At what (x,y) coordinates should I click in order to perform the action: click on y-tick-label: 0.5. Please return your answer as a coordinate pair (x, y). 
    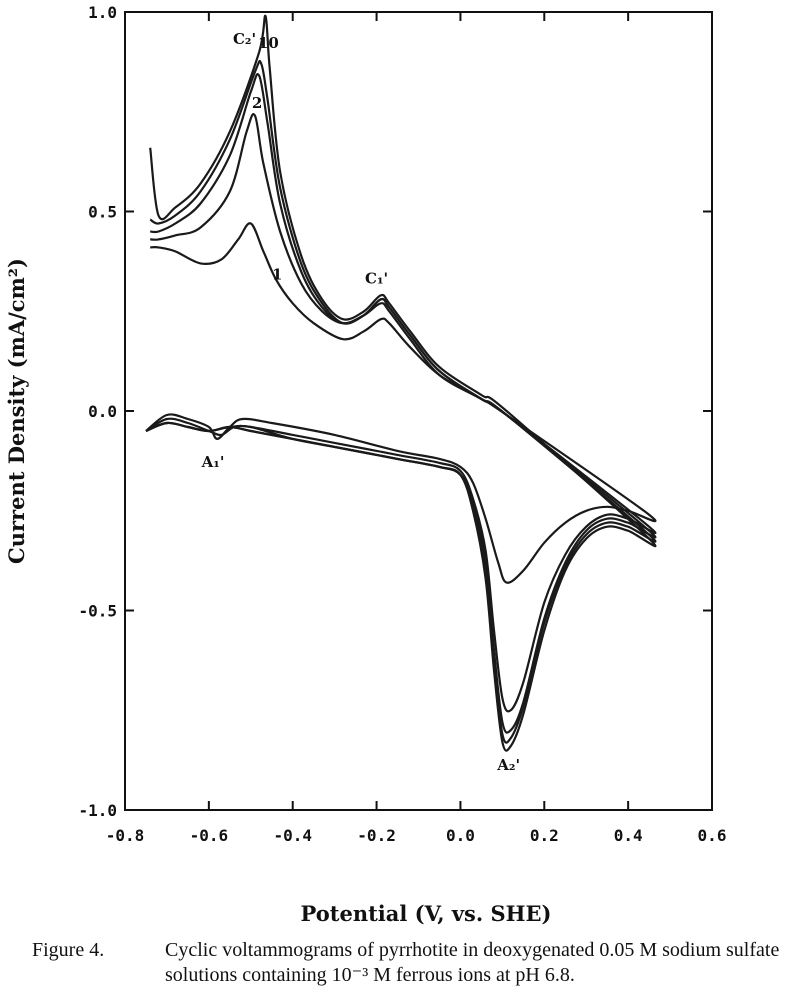
    Looking at the image, I should click on (102, 212).